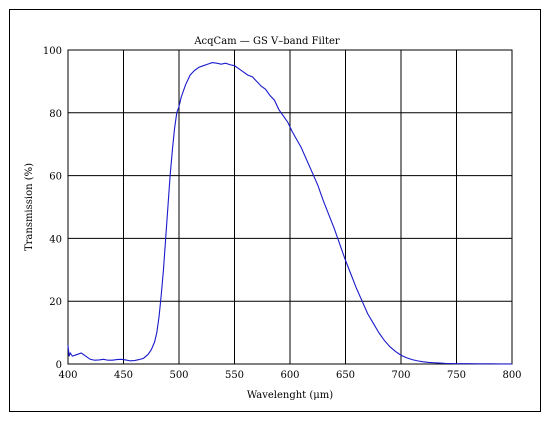  Describe the element at coordinates (123, 375) in the screenshot. I see `x-tick-label: 450` at that location.